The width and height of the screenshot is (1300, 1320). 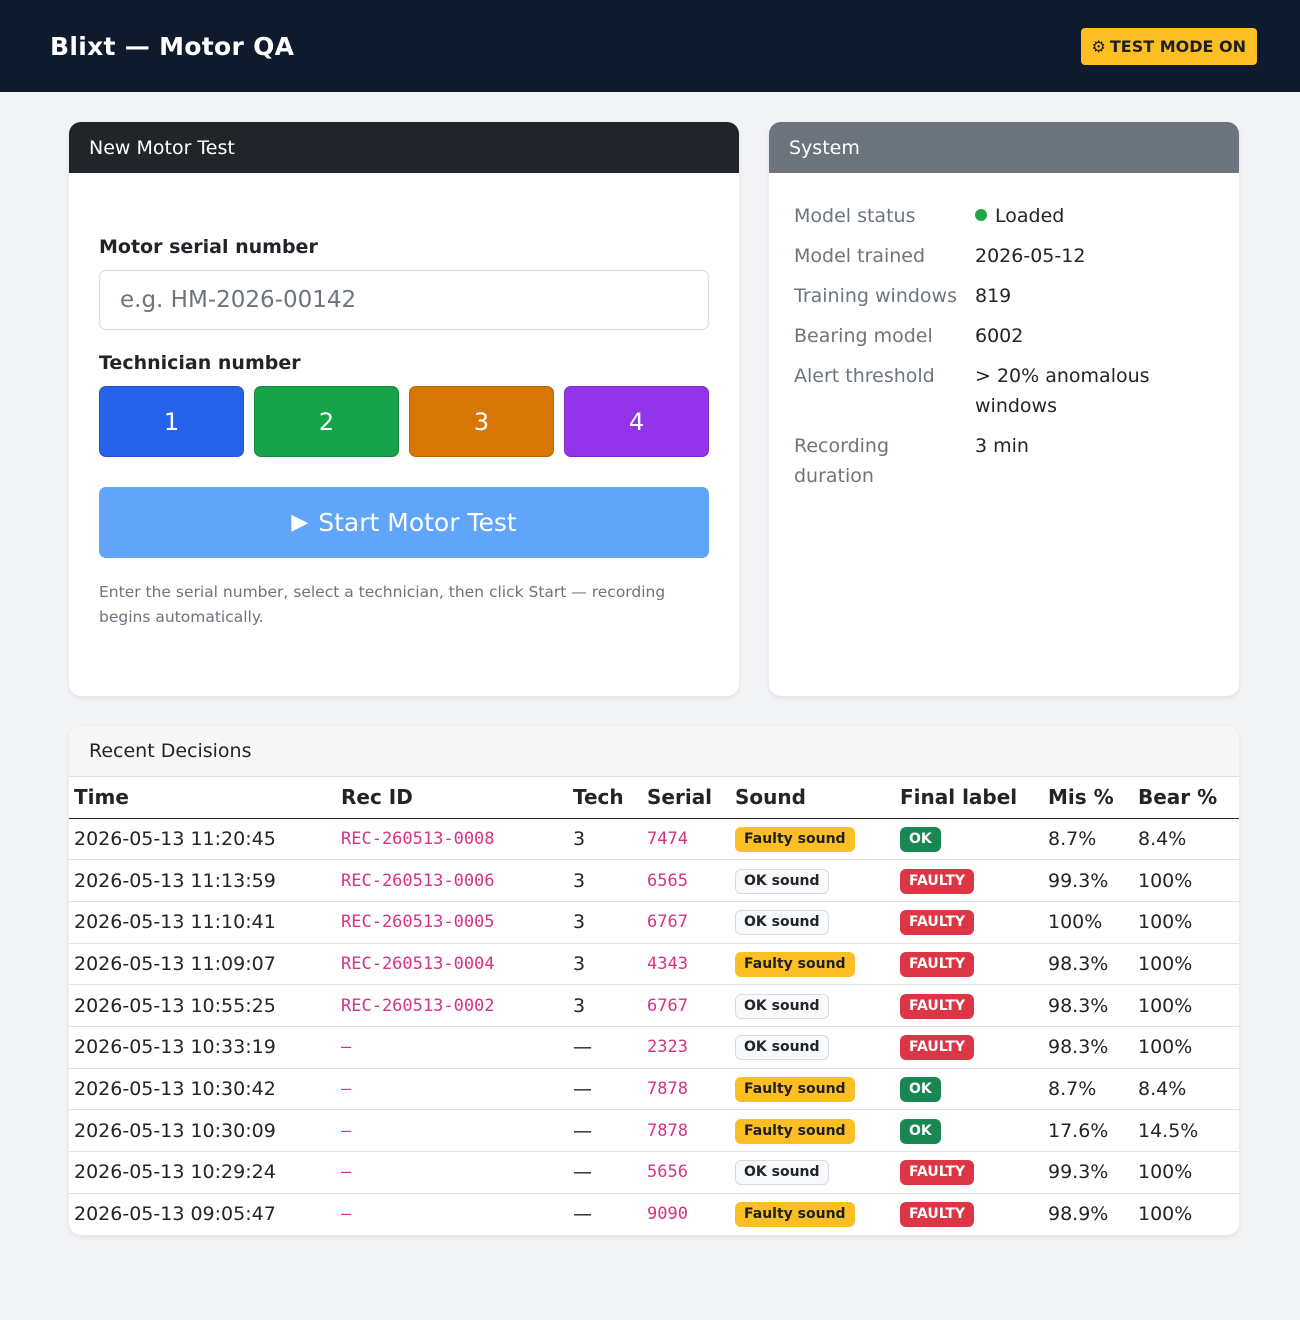 What do you see at coordinates (326, 421) in the screenshot?
I see `technician-2-button: 2` at bounding box center [326, 421].